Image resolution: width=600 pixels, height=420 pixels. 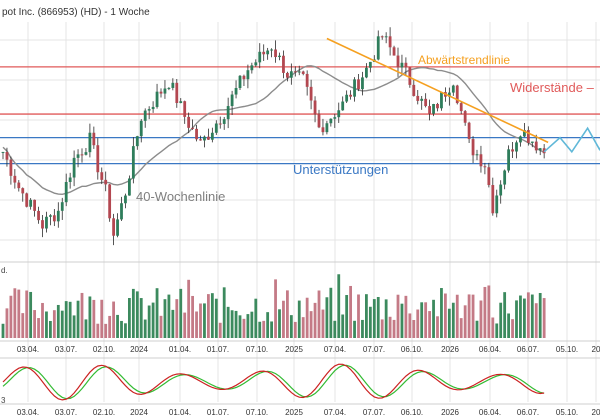 I want to click on x-tick-label: 01.07., so click(x=218, y=412).